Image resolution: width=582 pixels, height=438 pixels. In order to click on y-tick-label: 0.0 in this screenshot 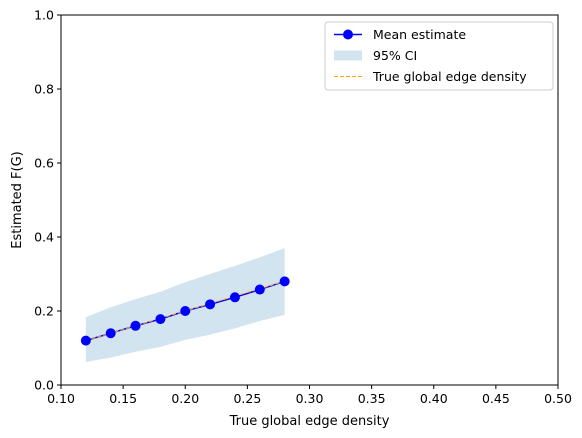, I will do `click(44, 385)`.